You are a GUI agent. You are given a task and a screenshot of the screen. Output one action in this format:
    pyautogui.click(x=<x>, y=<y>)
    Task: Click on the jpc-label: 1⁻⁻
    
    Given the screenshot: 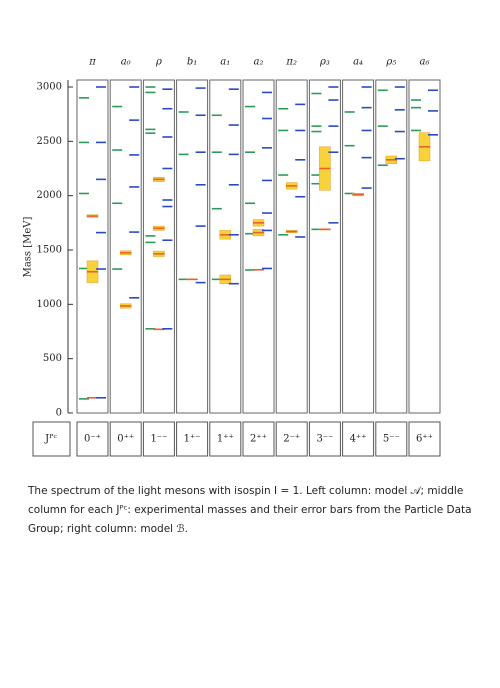 What is the action you would take?
    pyautogui.click(x=158, y=439)
    